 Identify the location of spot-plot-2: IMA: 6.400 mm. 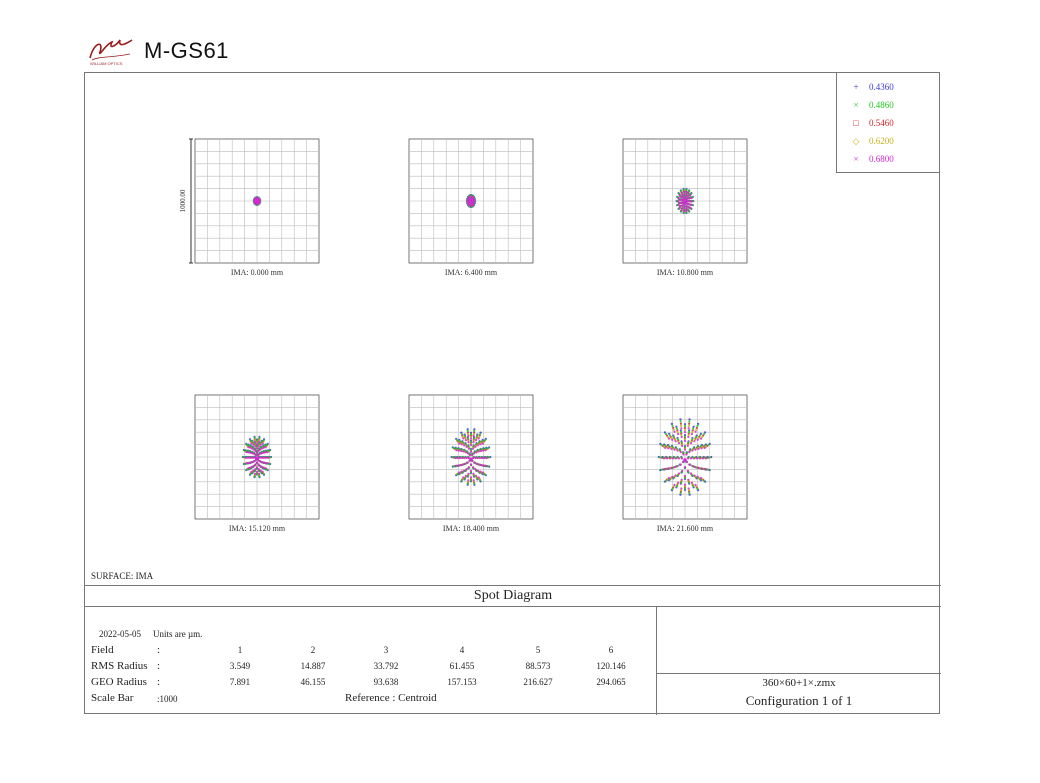
(471, 207).